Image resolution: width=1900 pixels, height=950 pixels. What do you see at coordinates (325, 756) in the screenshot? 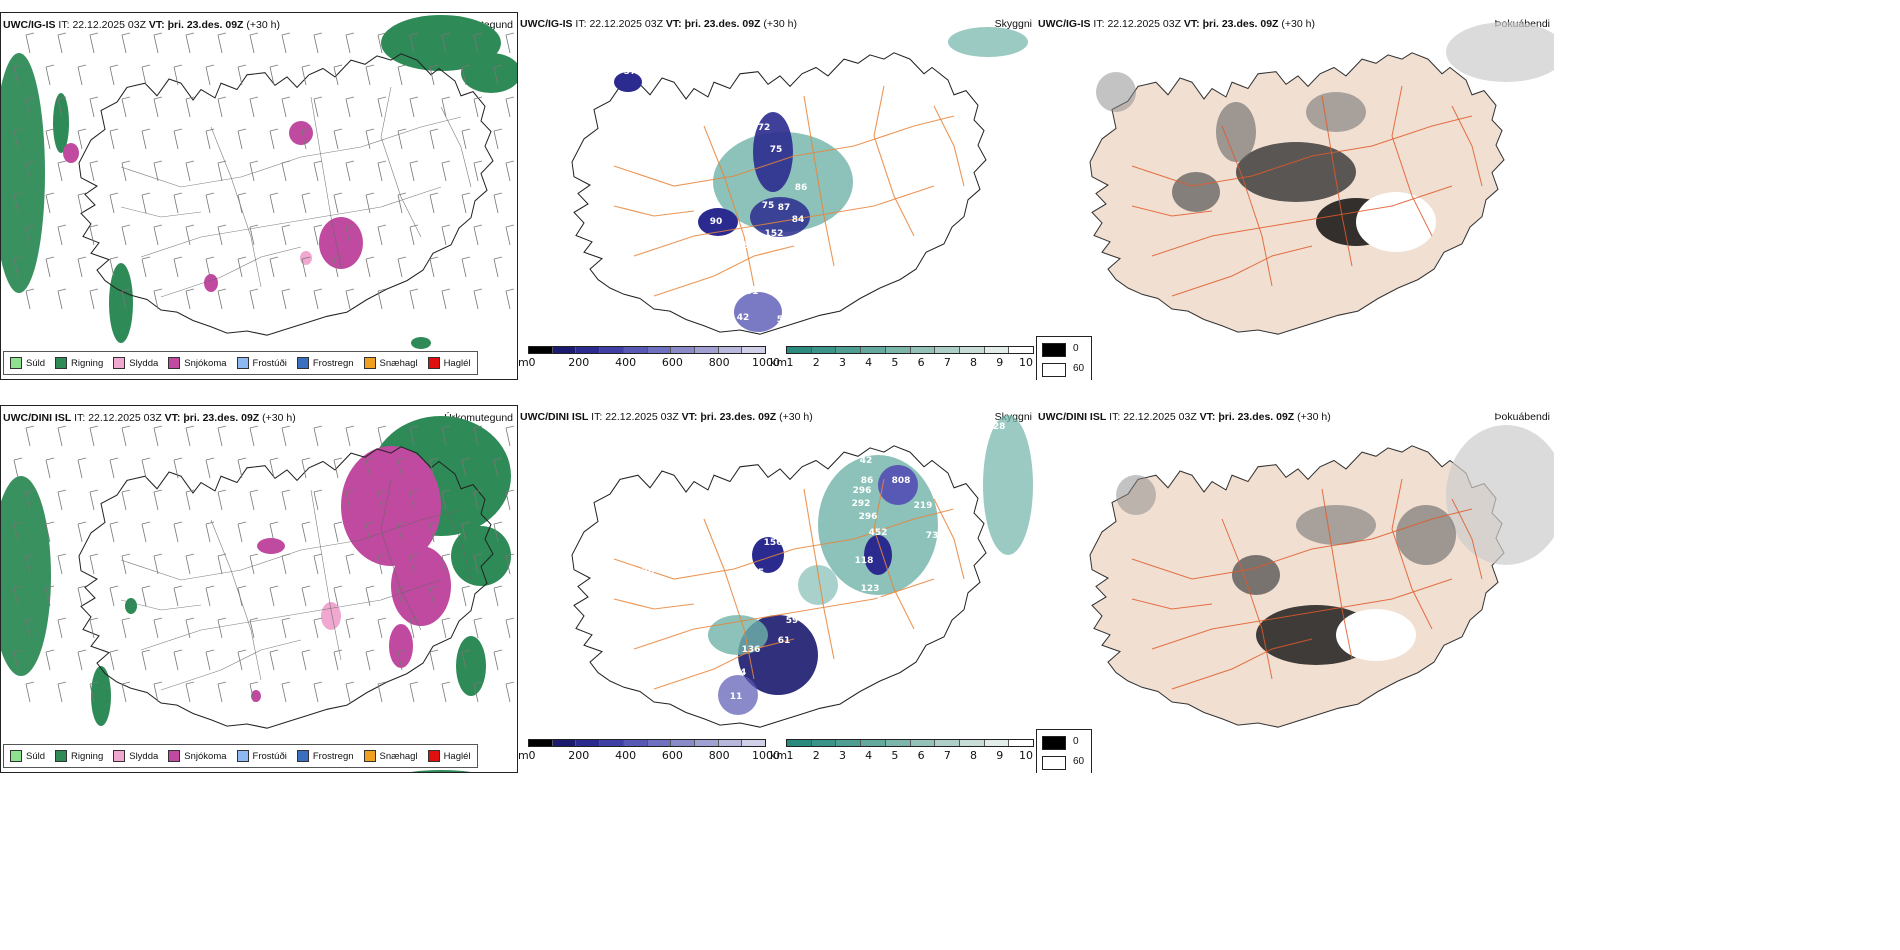
I see `legend-item: Frostregn` at bounding box center [325, 756].